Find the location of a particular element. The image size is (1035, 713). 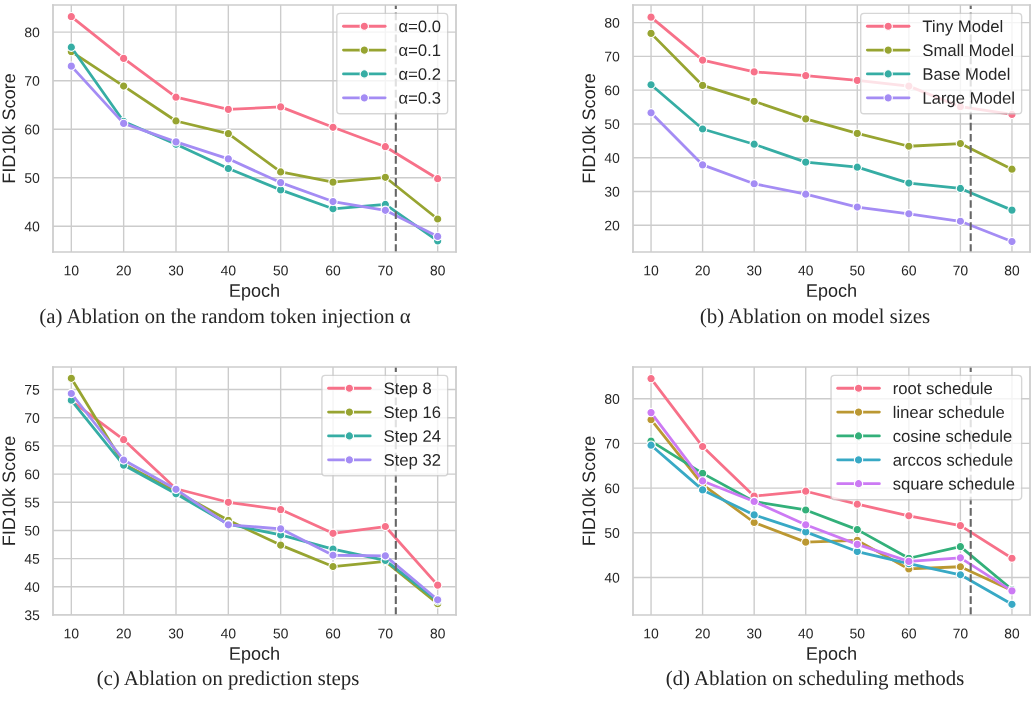

legend-label: Tiny Model is located at coordinates (962, 28).